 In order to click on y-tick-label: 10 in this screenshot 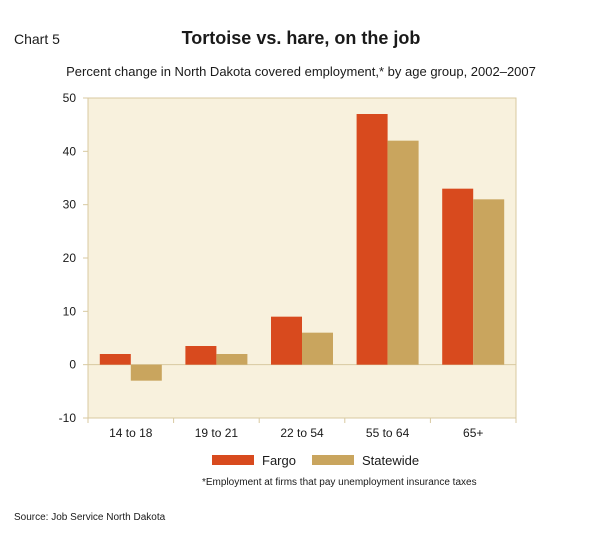, I will do `click(70, 311)`.